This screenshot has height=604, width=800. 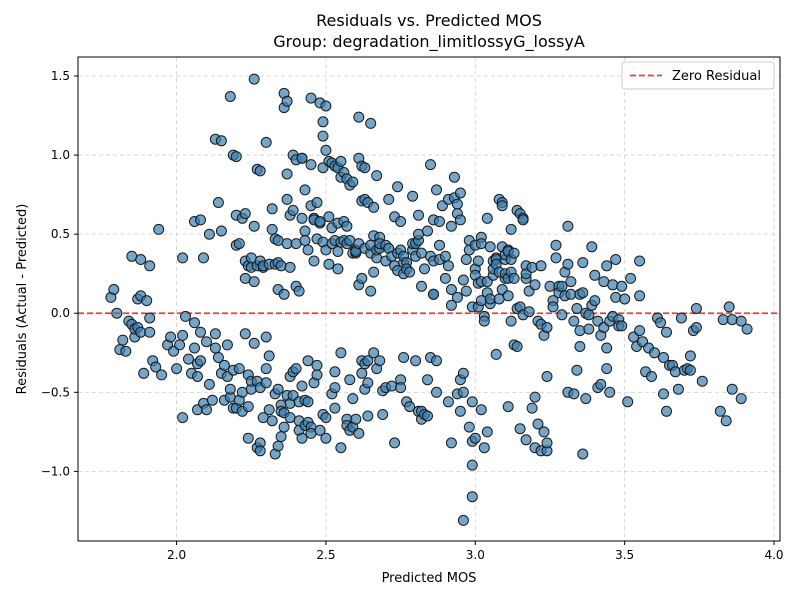 I want to click on legend-label-zero-residual: Zero Residual, so click(x=716, y=76).